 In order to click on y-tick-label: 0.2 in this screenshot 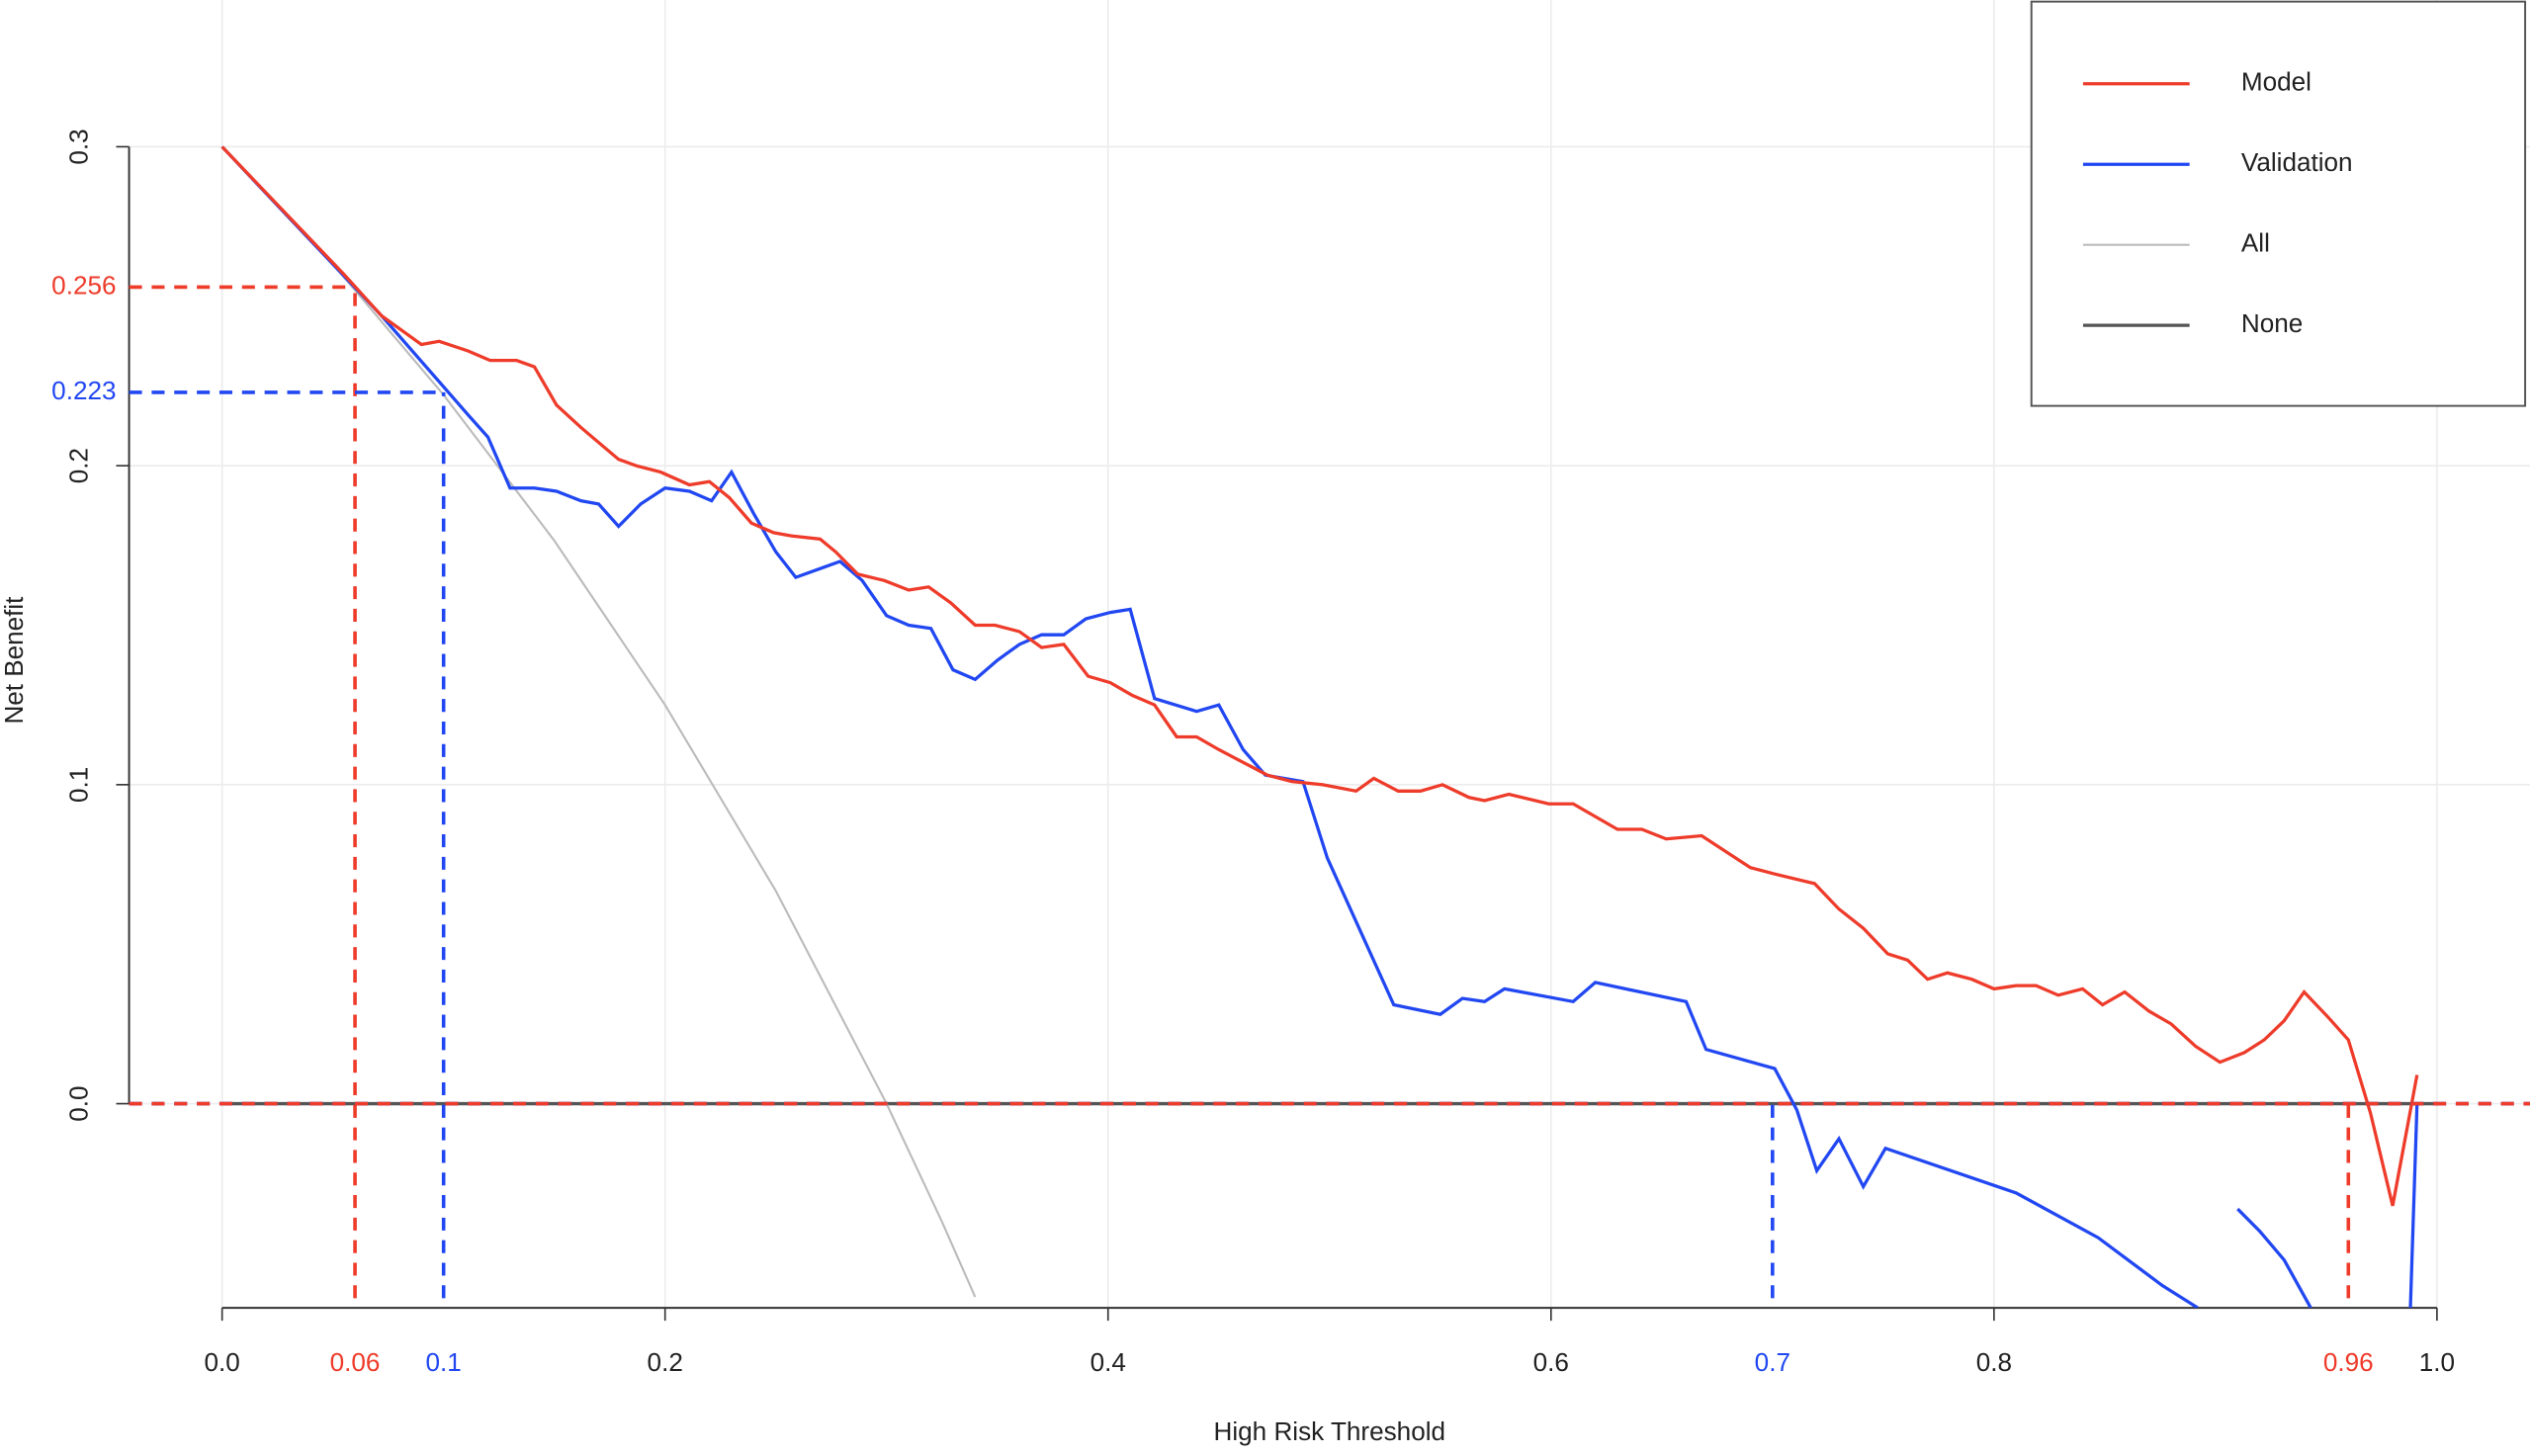, I will do `click(78, 465)`.